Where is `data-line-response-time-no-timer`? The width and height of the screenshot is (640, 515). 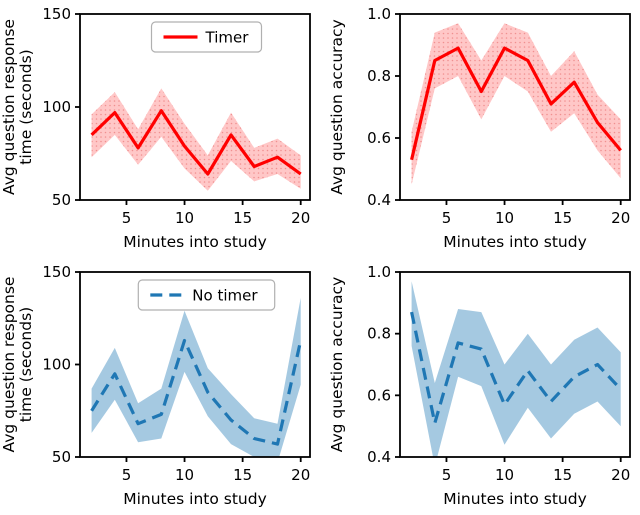
data-line-response-time-no-timer is located at coordinates (196, 392).